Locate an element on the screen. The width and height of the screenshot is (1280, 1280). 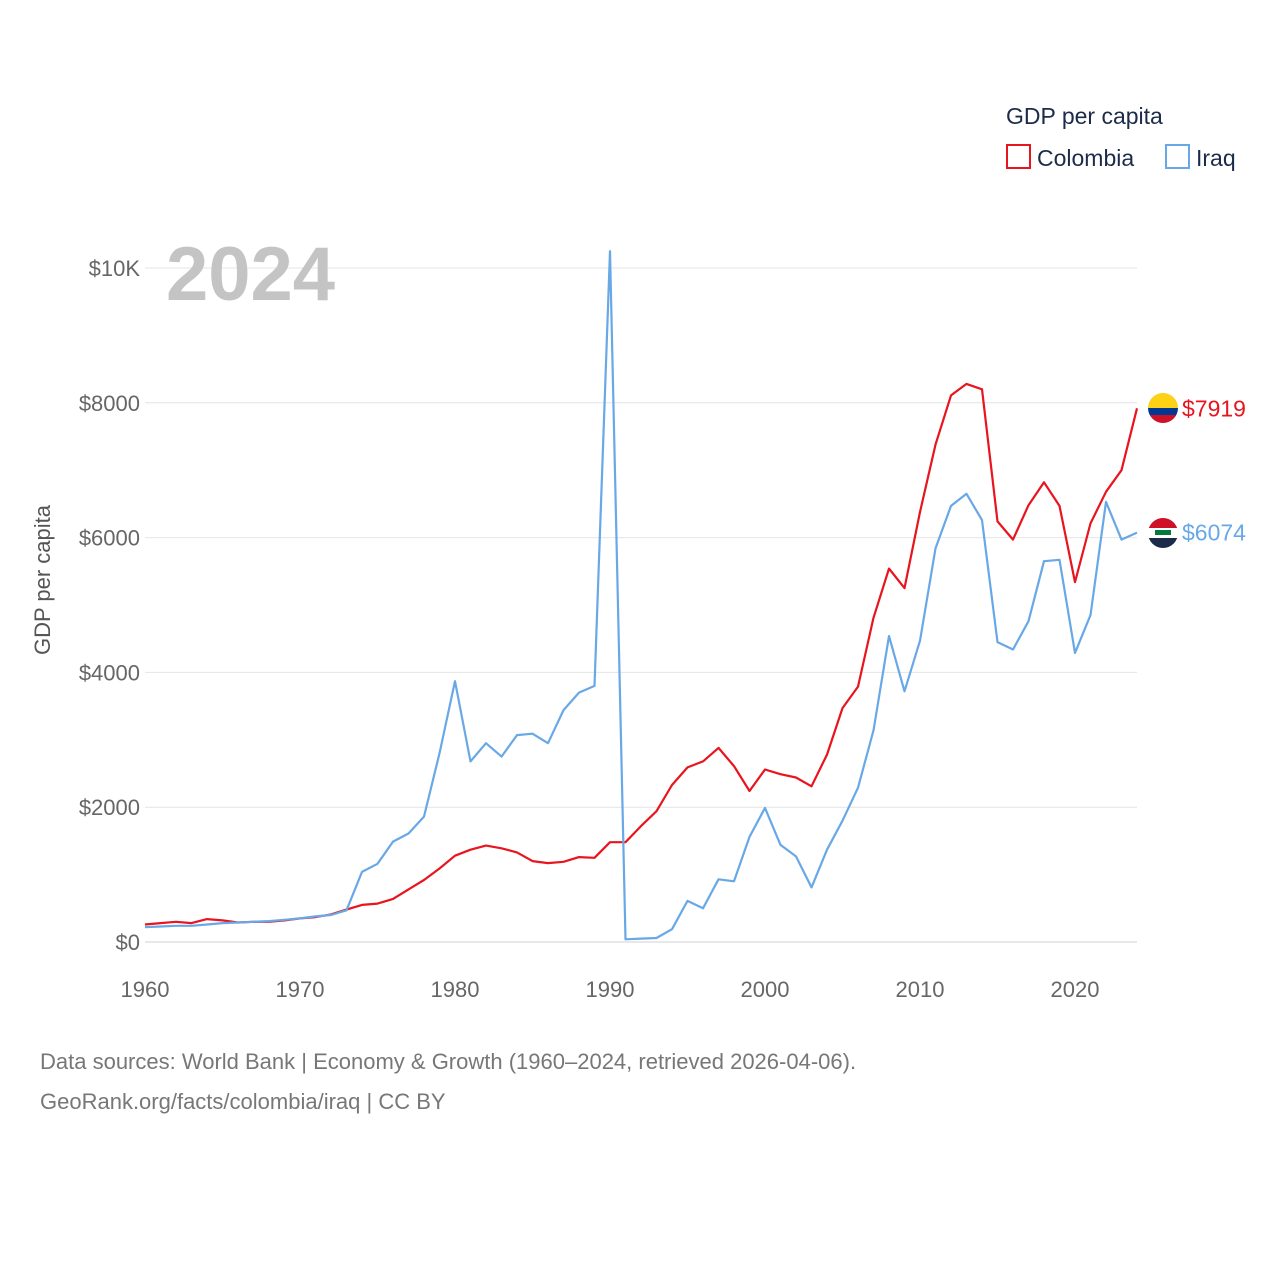
x-tick-label: 2000 is located at coordinates (765, 989).